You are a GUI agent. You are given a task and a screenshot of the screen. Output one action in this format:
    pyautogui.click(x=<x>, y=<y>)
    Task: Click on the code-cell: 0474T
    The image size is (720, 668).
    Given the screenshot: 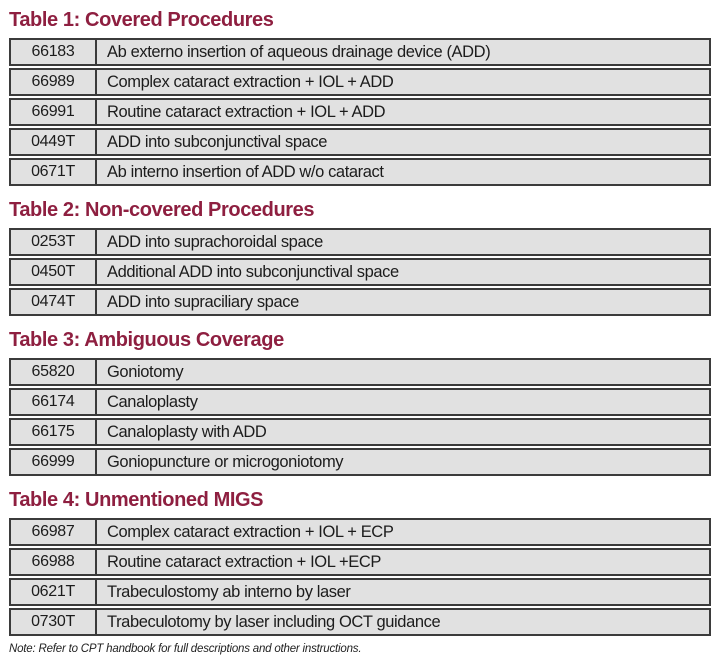 What is the action you would take?
    pyautogui.click(x=54, y=302)
    